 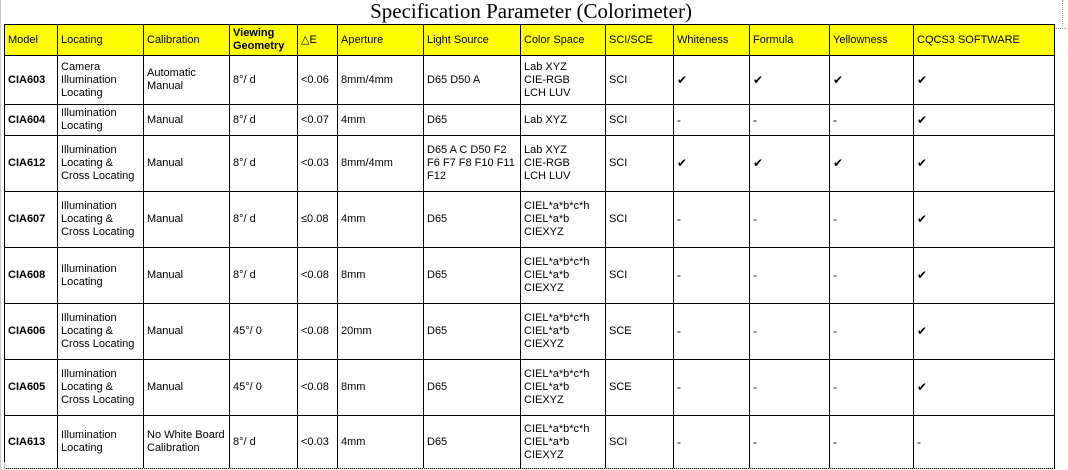 What do you see at coordinates (317, 40) in the screenshot?
I see `column-header-delta-e: △E` at bounding box center [317, 40].